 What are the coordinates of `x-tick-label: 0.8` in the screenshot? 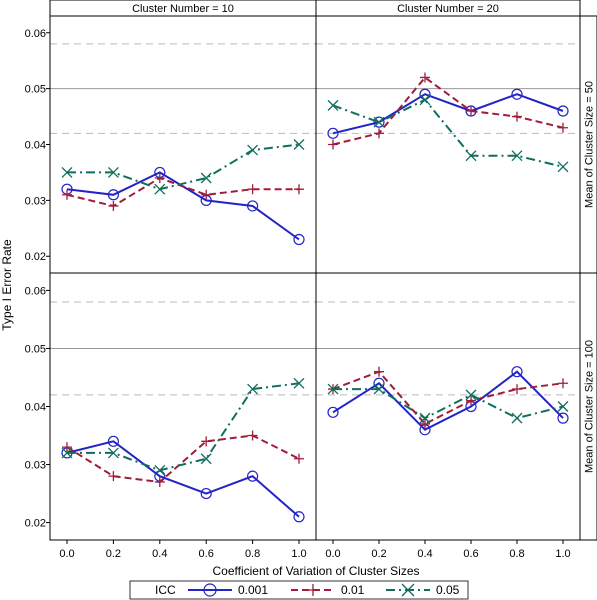 It's located at (516, 554).